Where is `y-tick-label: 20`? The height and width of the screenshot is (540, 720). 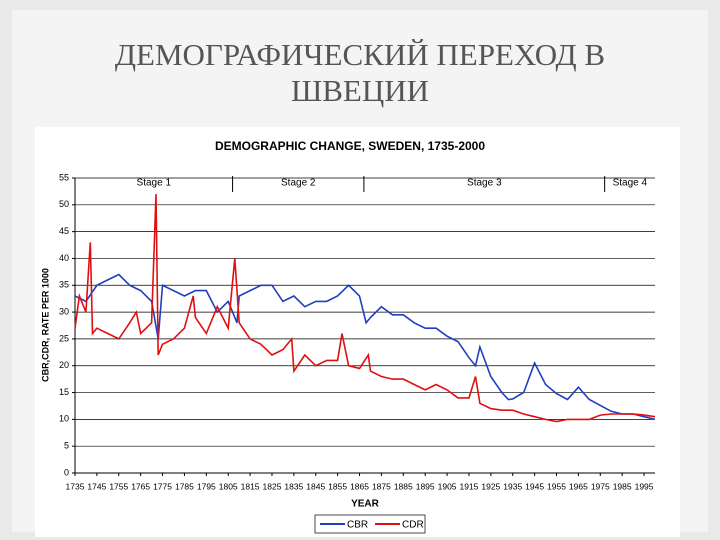
y-tick-label: 20 is located at coordinates (64, 365).